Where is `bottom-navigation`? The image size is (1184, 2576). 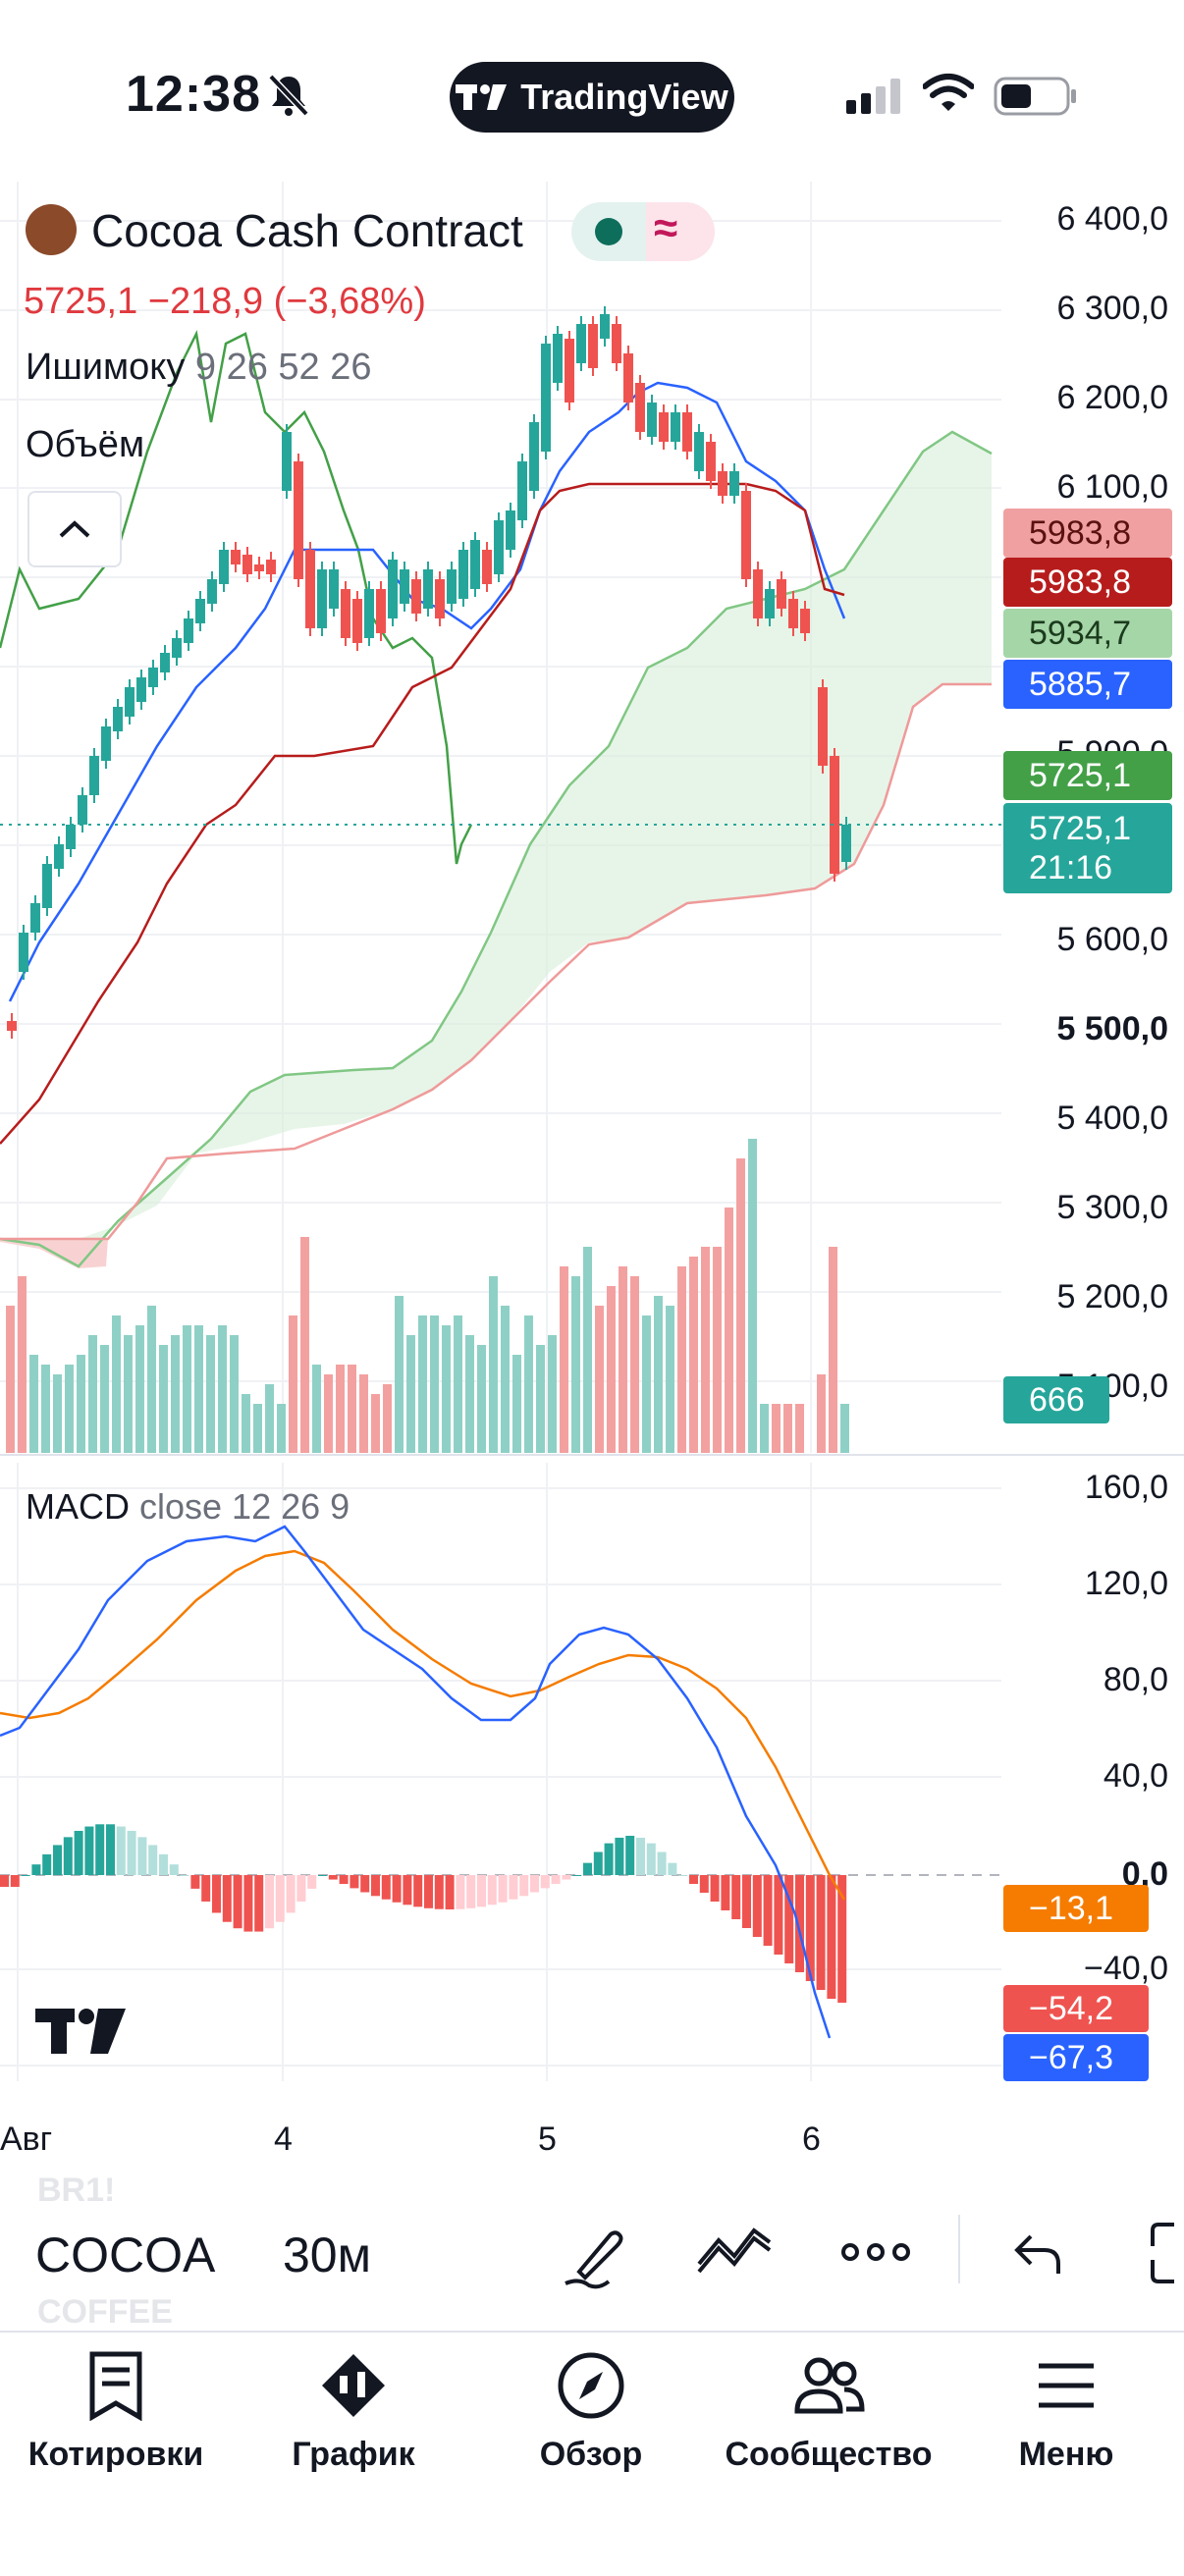
bottom-navigation is located at coordinates (592, 2453).